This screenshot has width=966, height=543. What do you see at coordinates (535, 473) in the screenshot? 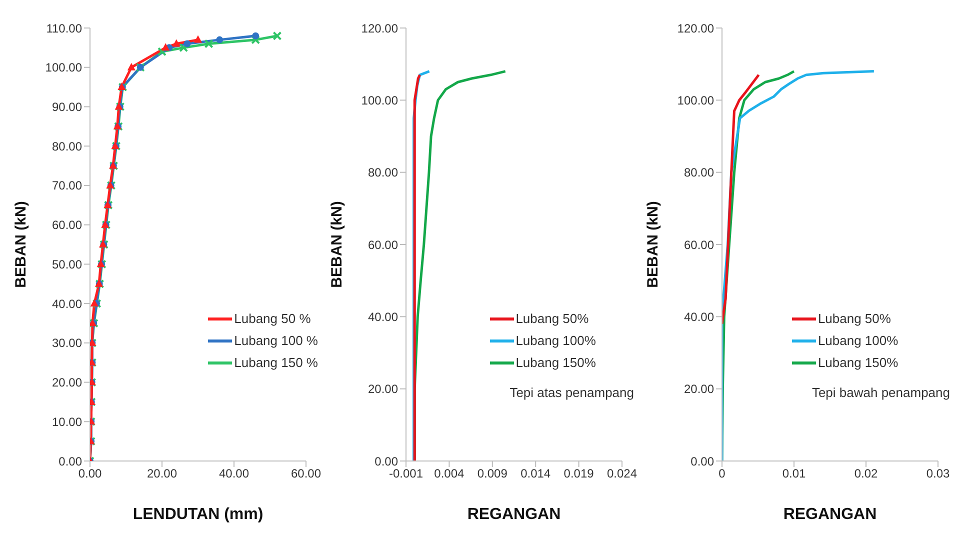
I see `x-tick-label: 0.014` at bounding box center [535, 473].